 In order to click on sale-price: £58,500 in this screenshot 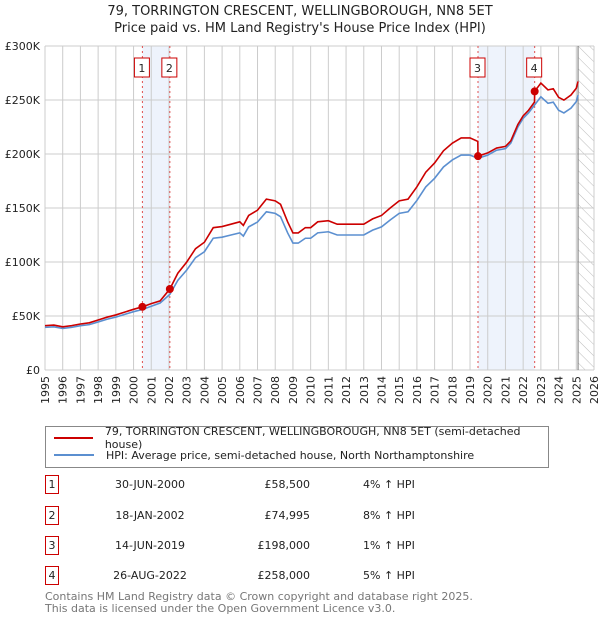, I will do `click(287, 484)`.